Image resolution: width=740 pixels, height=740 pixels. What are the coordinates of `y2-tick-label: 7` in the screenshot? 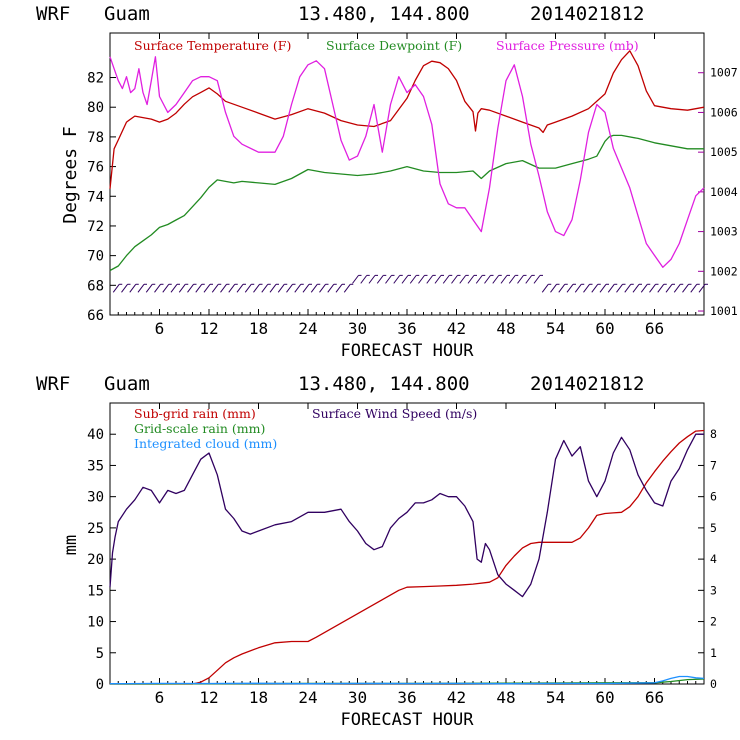 It's located at (713, 465).